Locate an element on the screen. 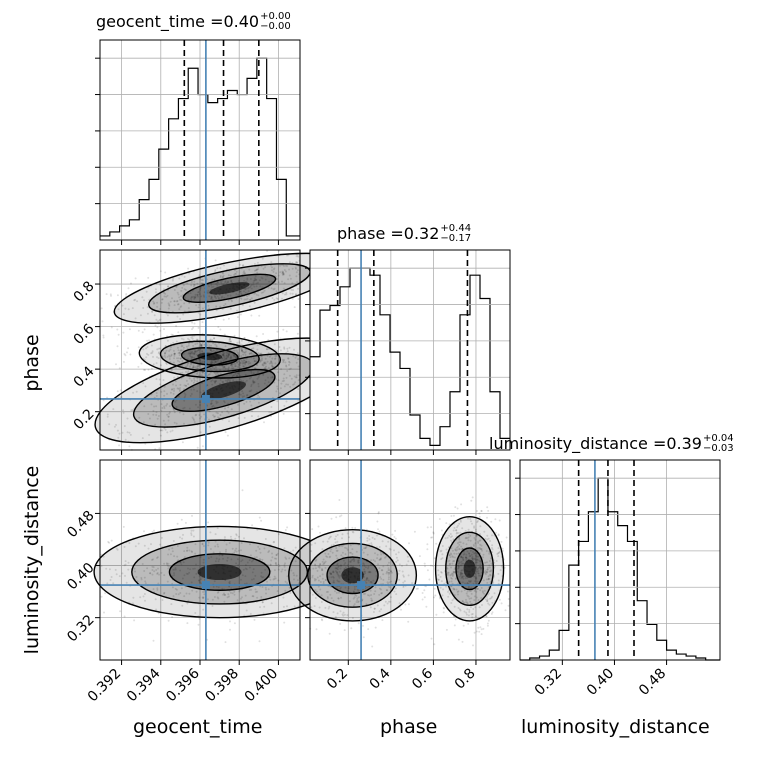 The image size is (760, 760). title-phase-plus: +0.44 is located at coordinates (456, 228).